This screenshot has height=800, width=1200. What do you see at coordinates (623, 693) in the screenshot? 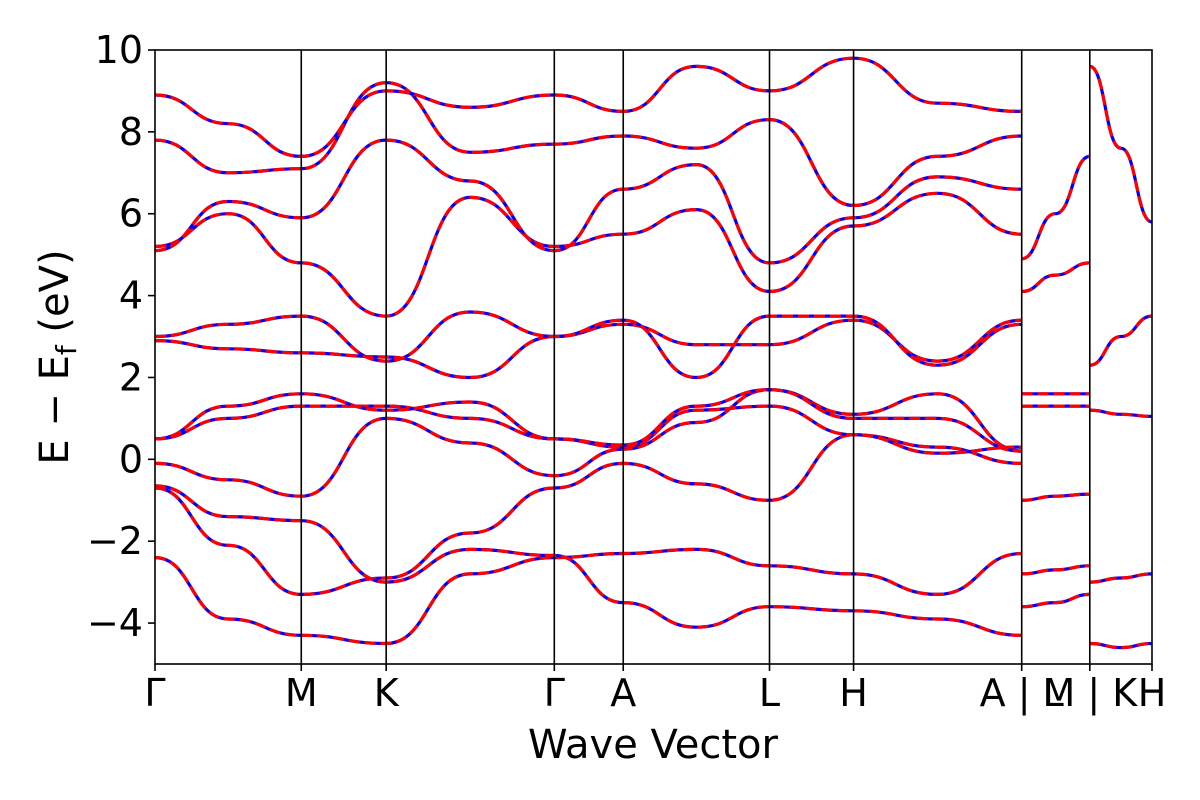
I see `x-tick-label: A` at bounding box center [623, 693].